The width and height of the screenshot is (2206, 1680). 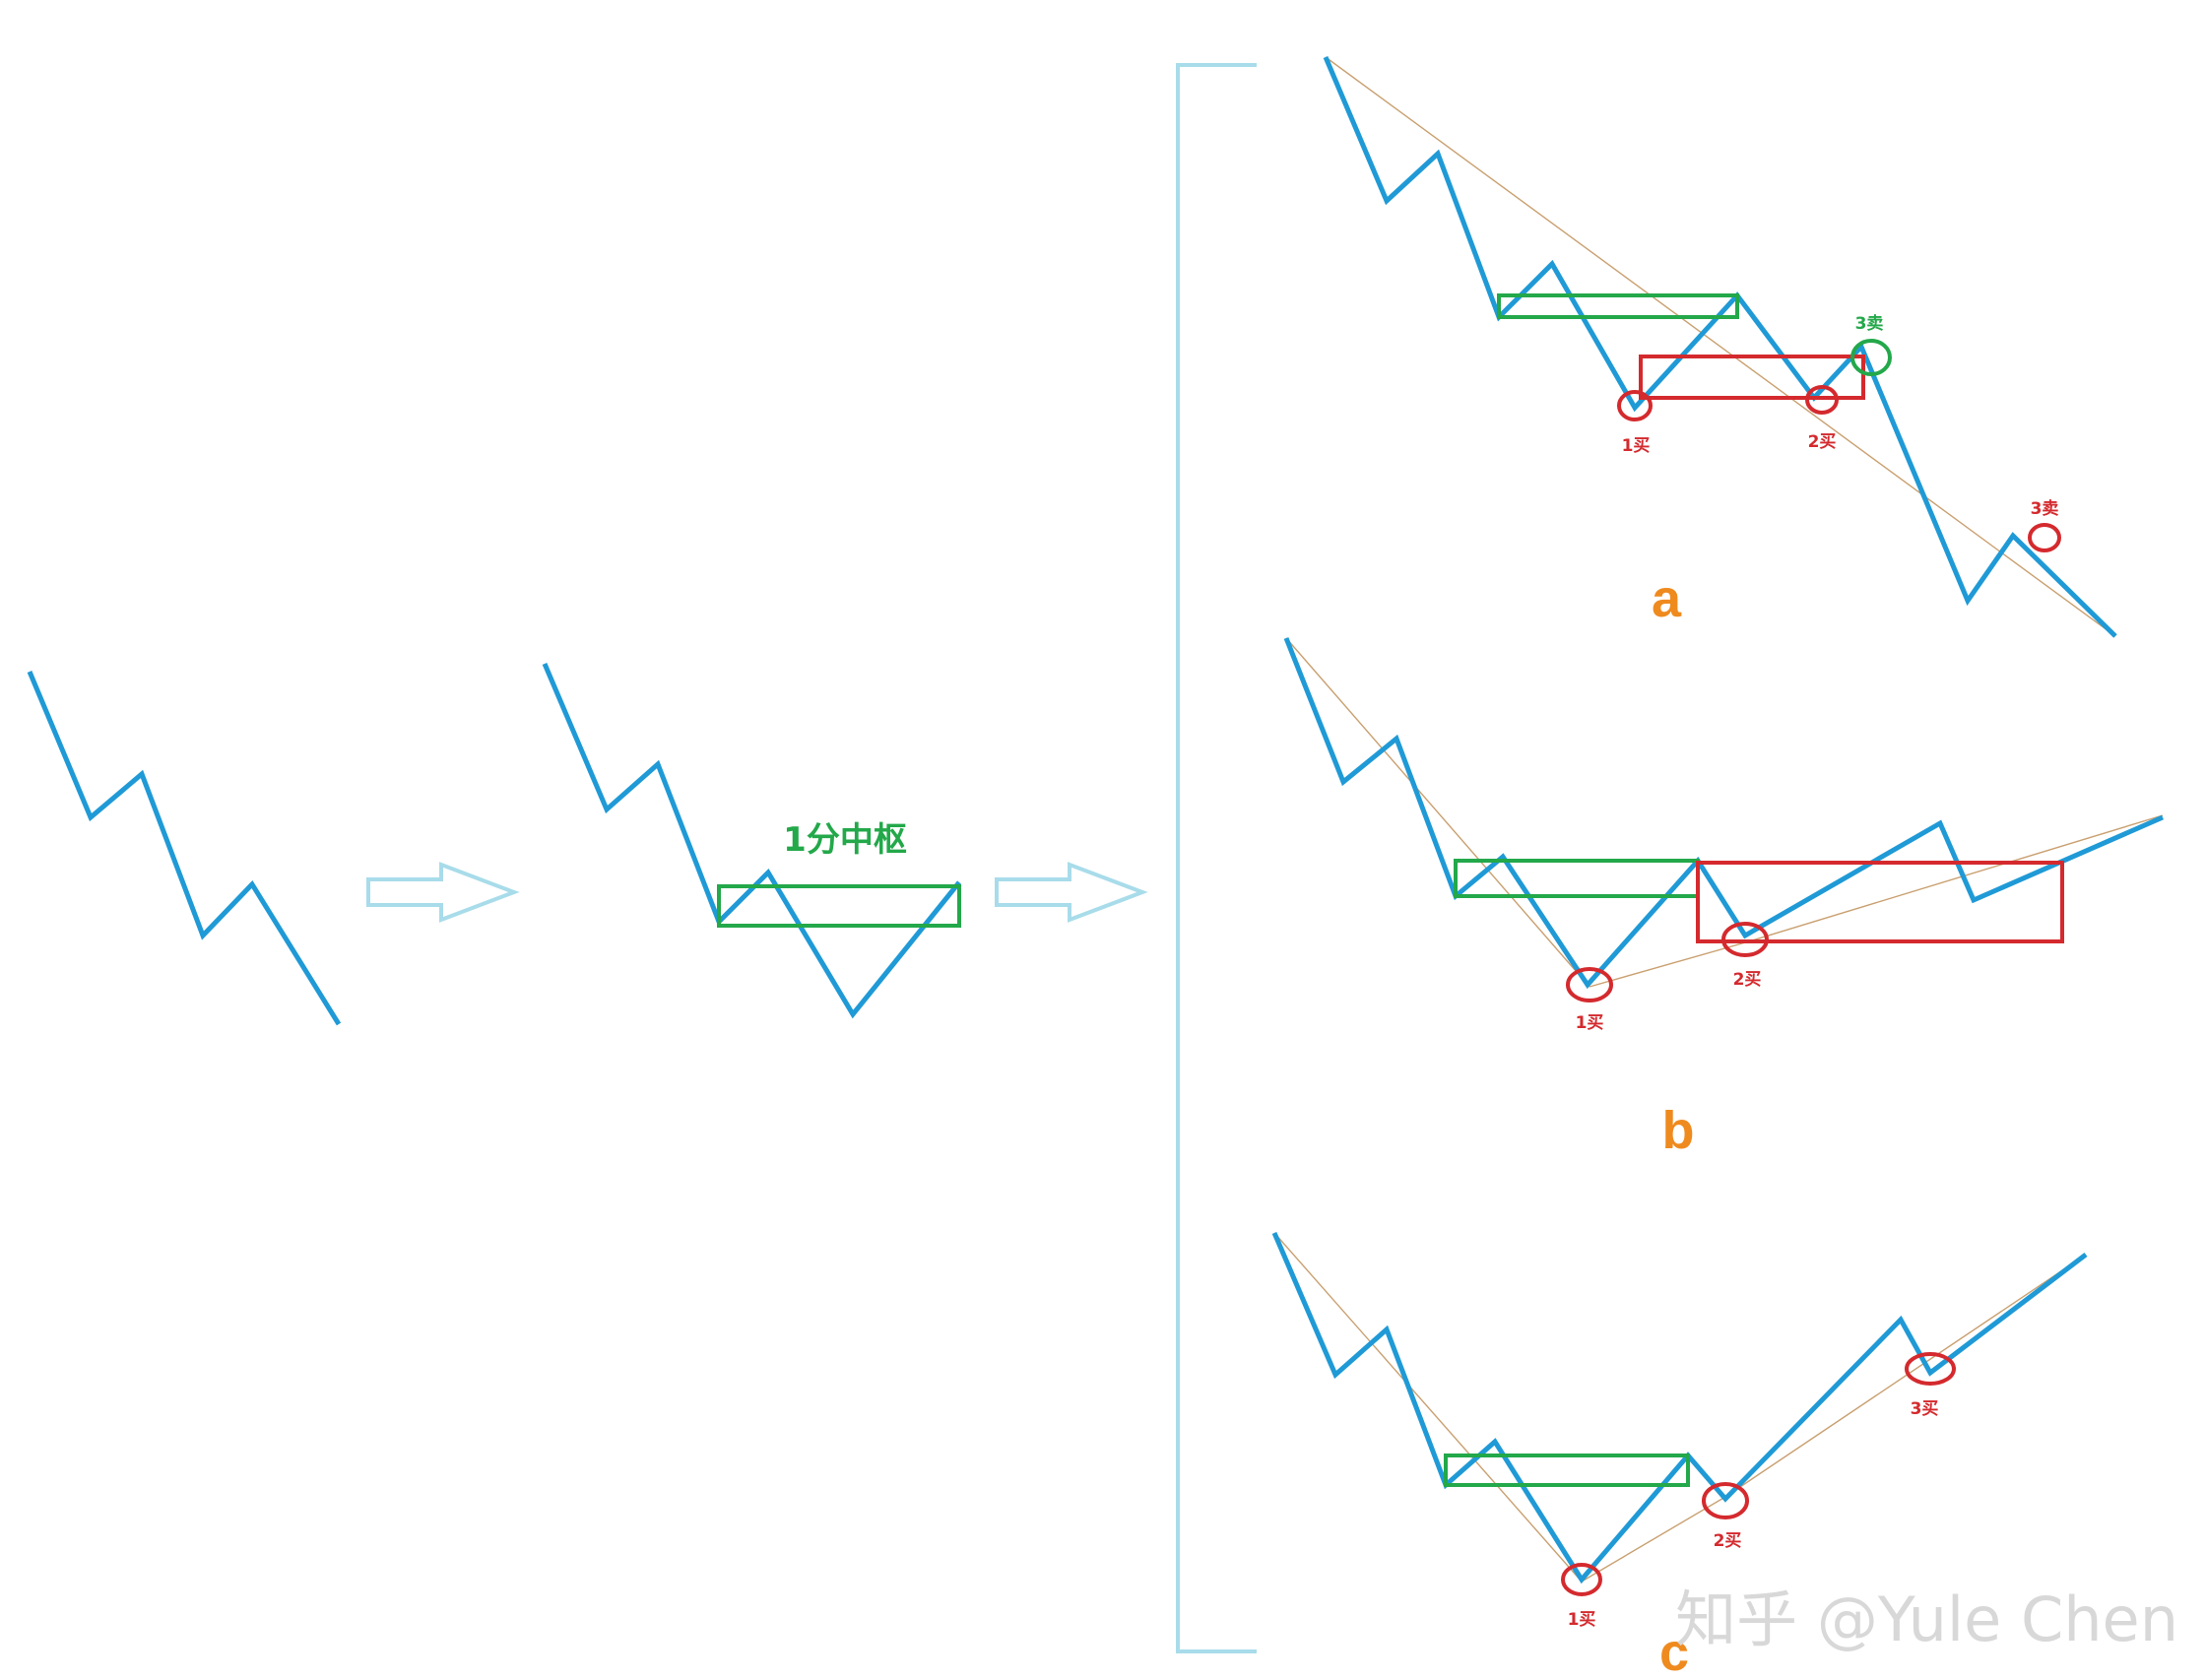 I want to click on panel-a-letter: a, so click(x=1667, y=598).